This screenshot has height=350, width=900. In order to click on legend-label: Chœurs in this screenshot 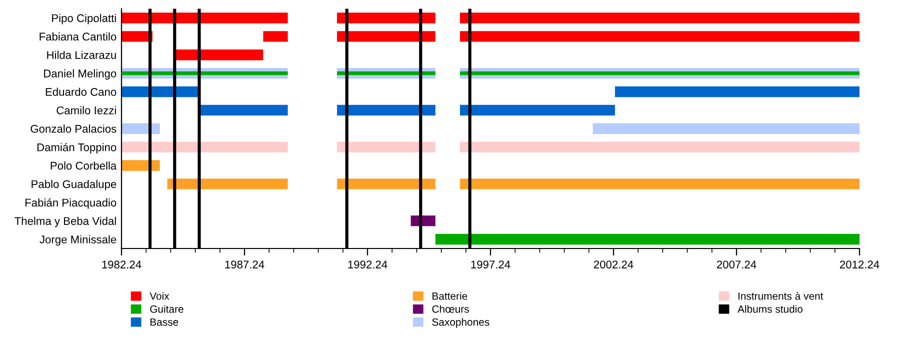, I will do `click(450, 309)`.